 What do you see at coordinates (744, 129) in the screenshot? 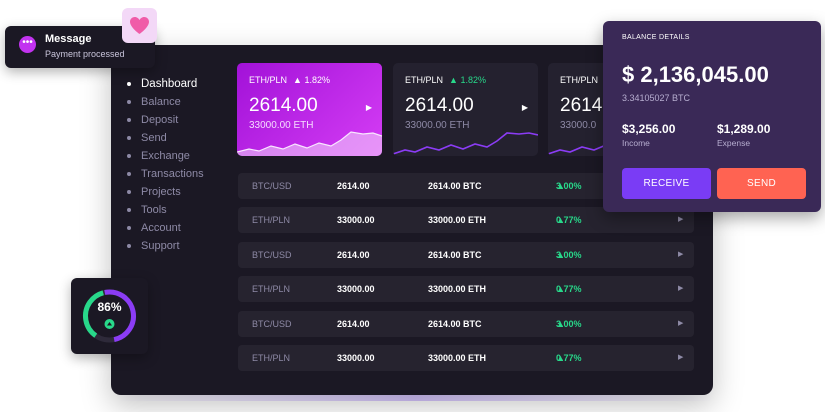
I see `expense-value: $1,289.00` at bounding box center [744, 129].